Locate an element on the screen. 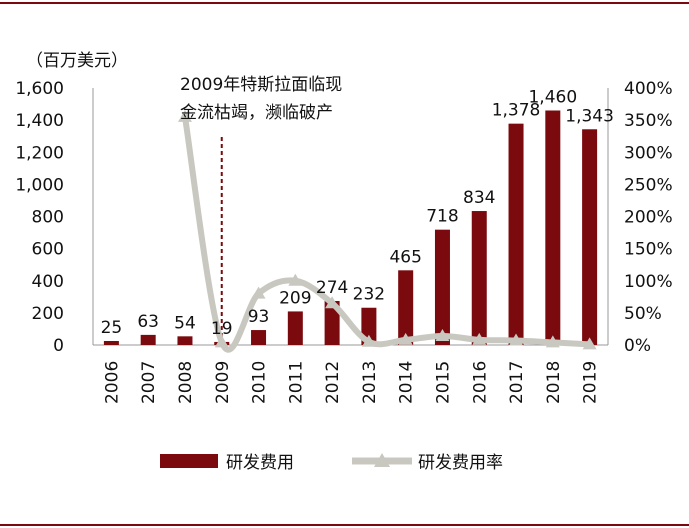  y-right-tick-label: 50% is located at coordinates (643, 314).